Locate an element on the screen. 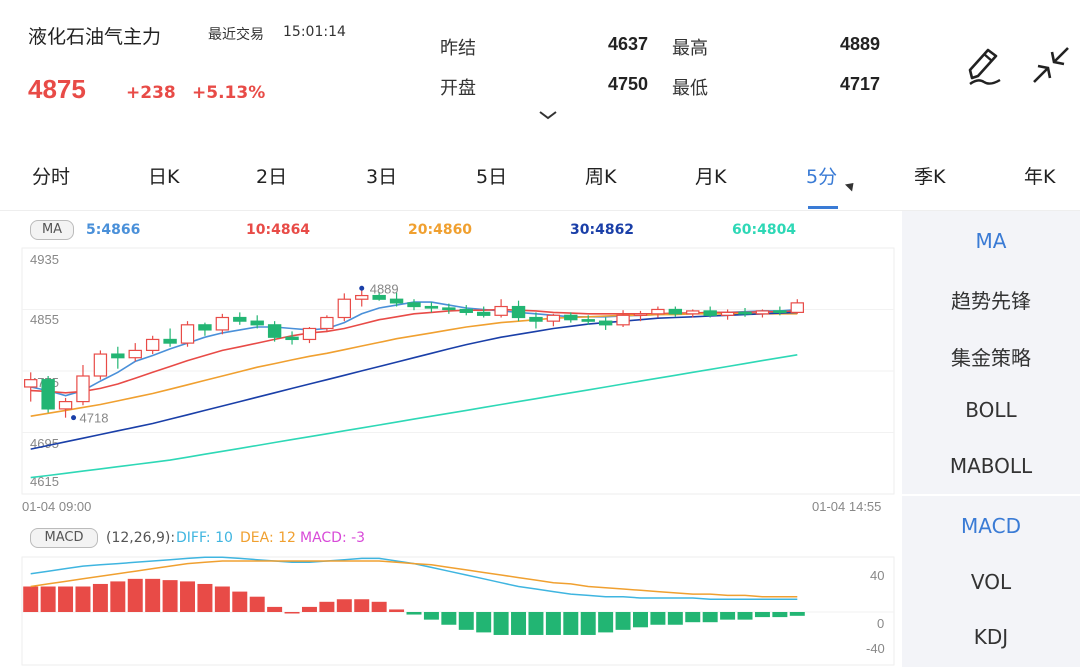 The width and height of the screenshot is (1080, 667). macd-chart is located at coordinates (451, 611).